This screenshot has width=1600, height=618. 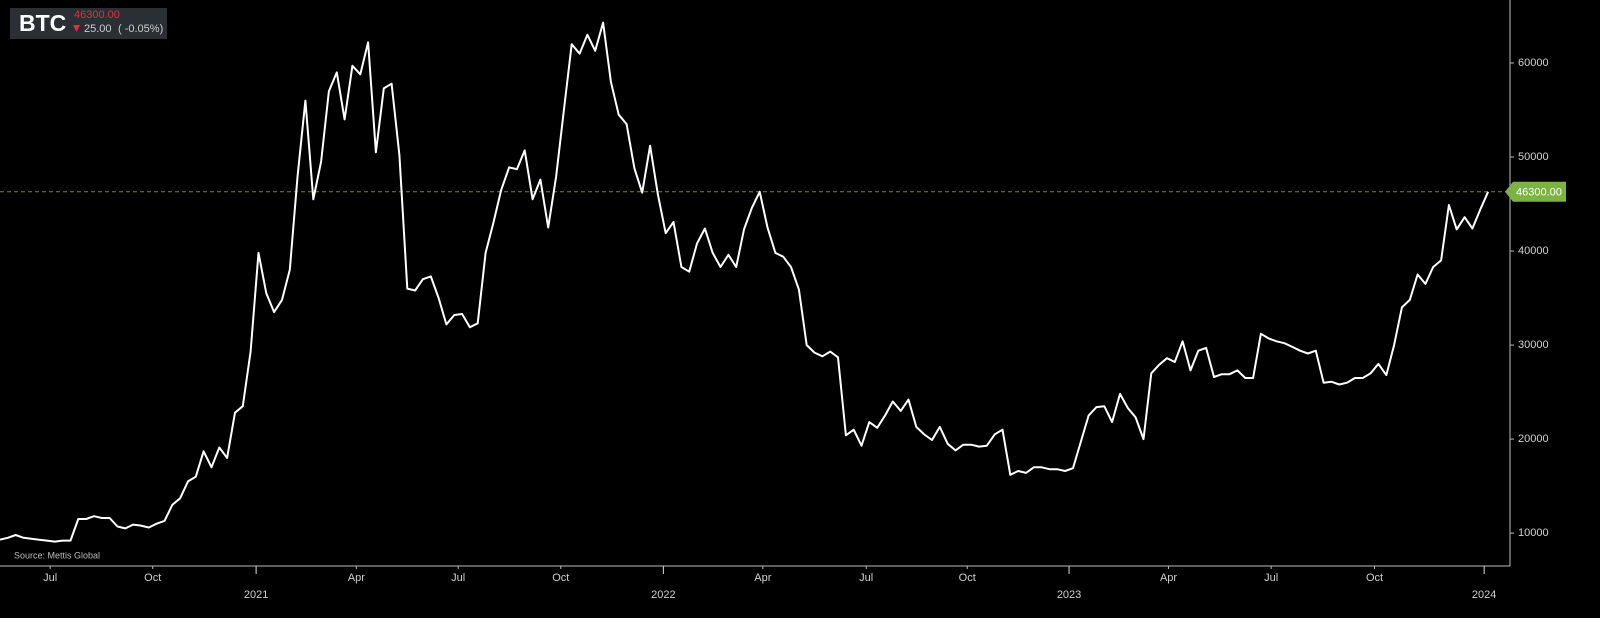 What do you see at coordinates (1539, 193) in the screenshot?
I see `price-tag-label: 46300.00` at bounding box center [1539, 193].